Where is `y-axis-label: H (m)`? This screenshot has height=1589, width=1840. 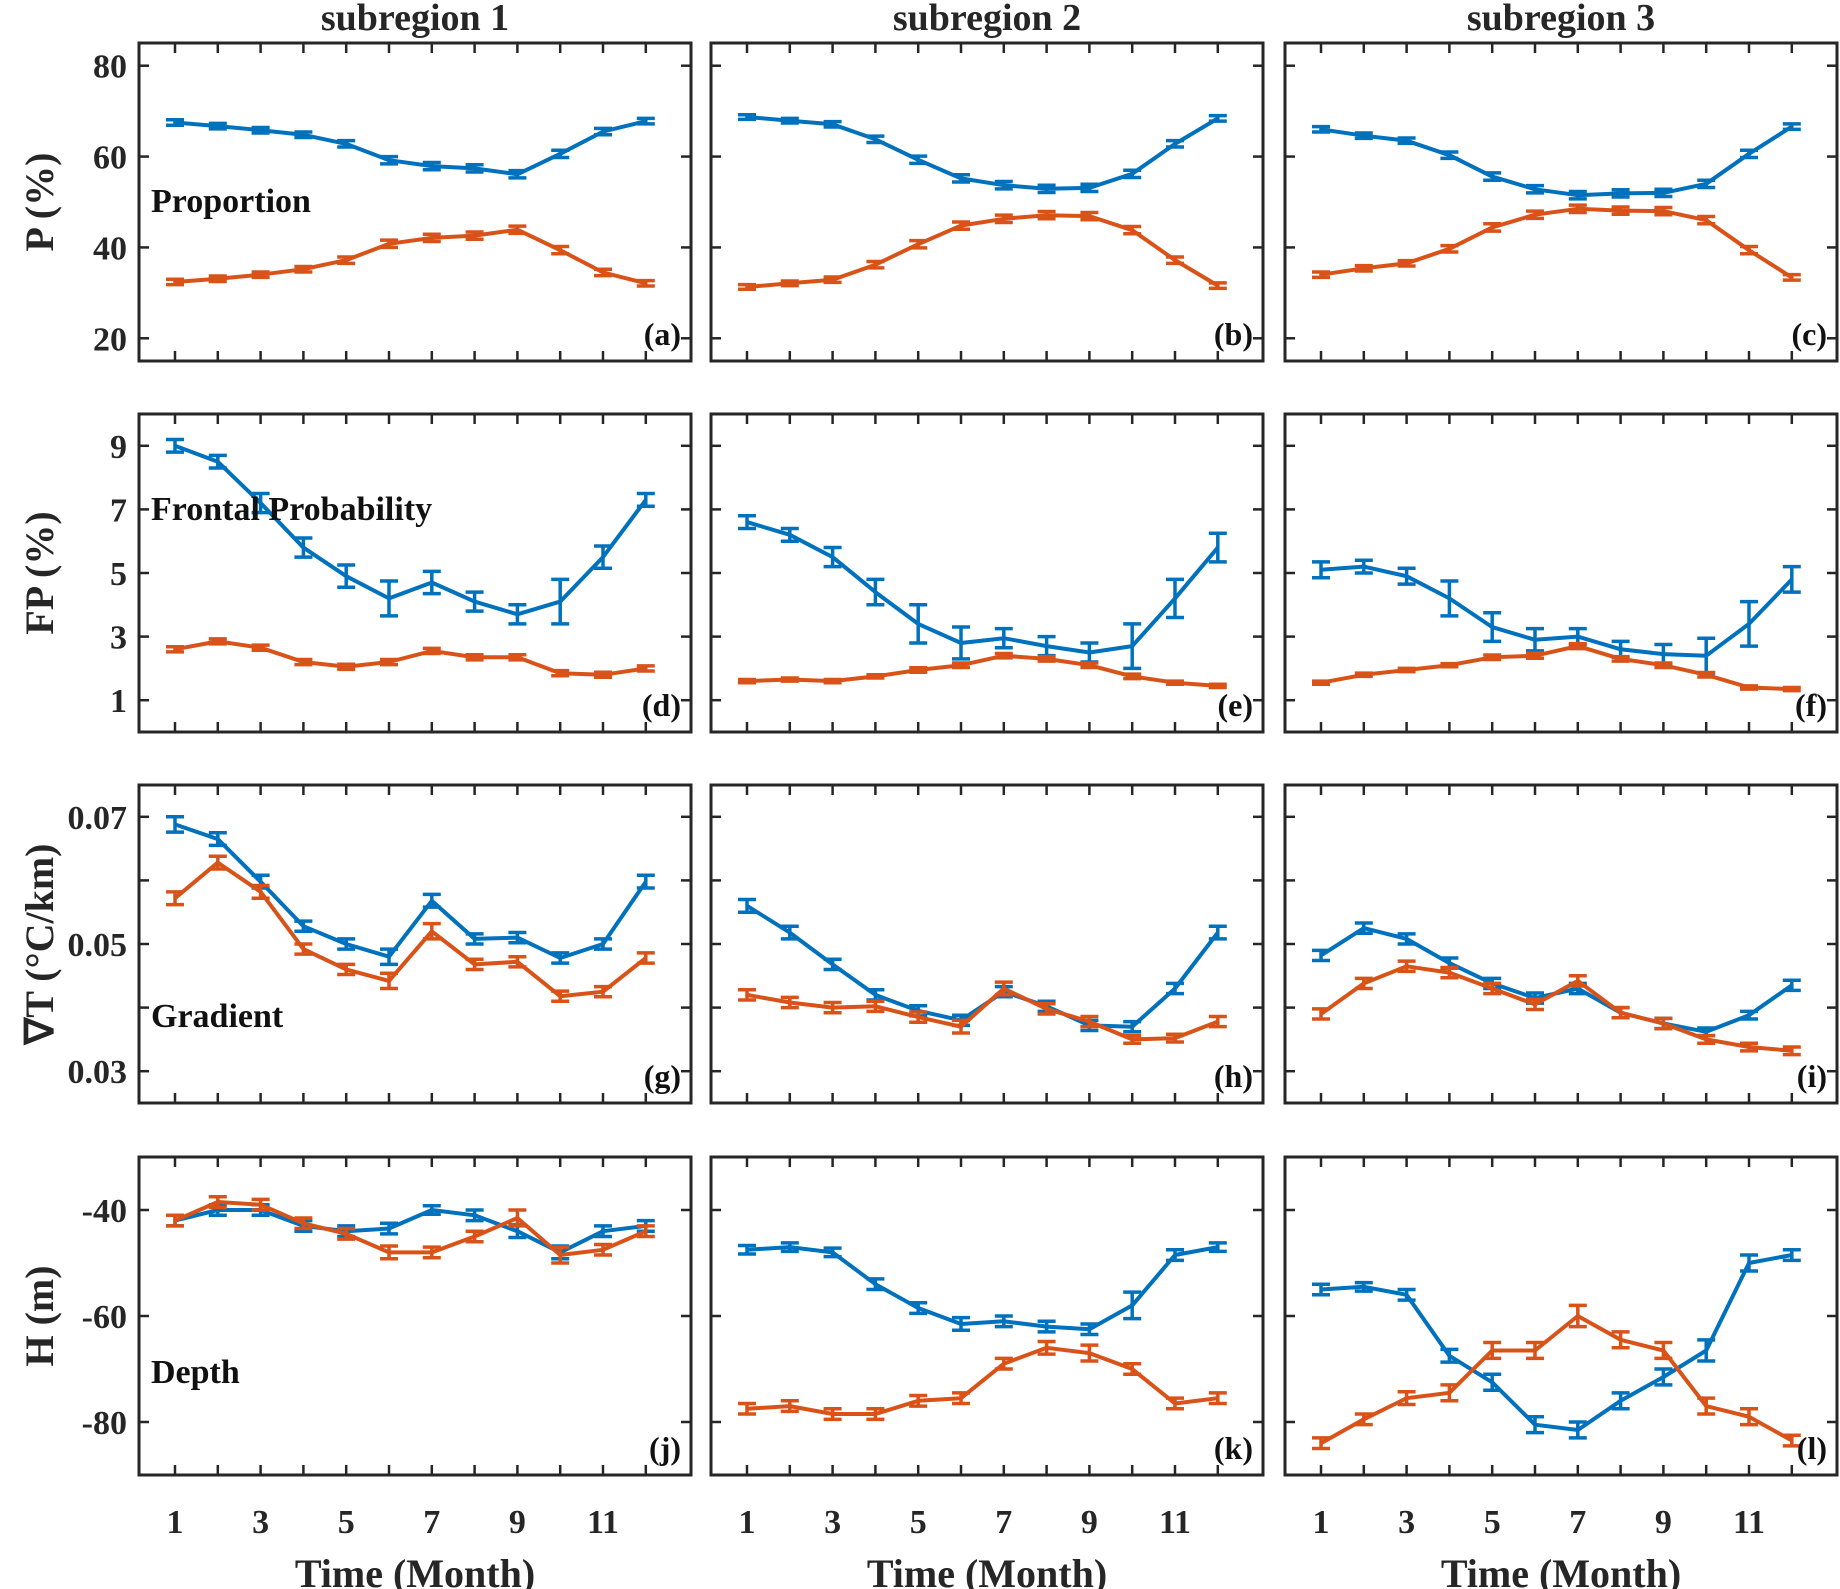 y-axis-label: H (m) is located at coordinates (39, 1315).